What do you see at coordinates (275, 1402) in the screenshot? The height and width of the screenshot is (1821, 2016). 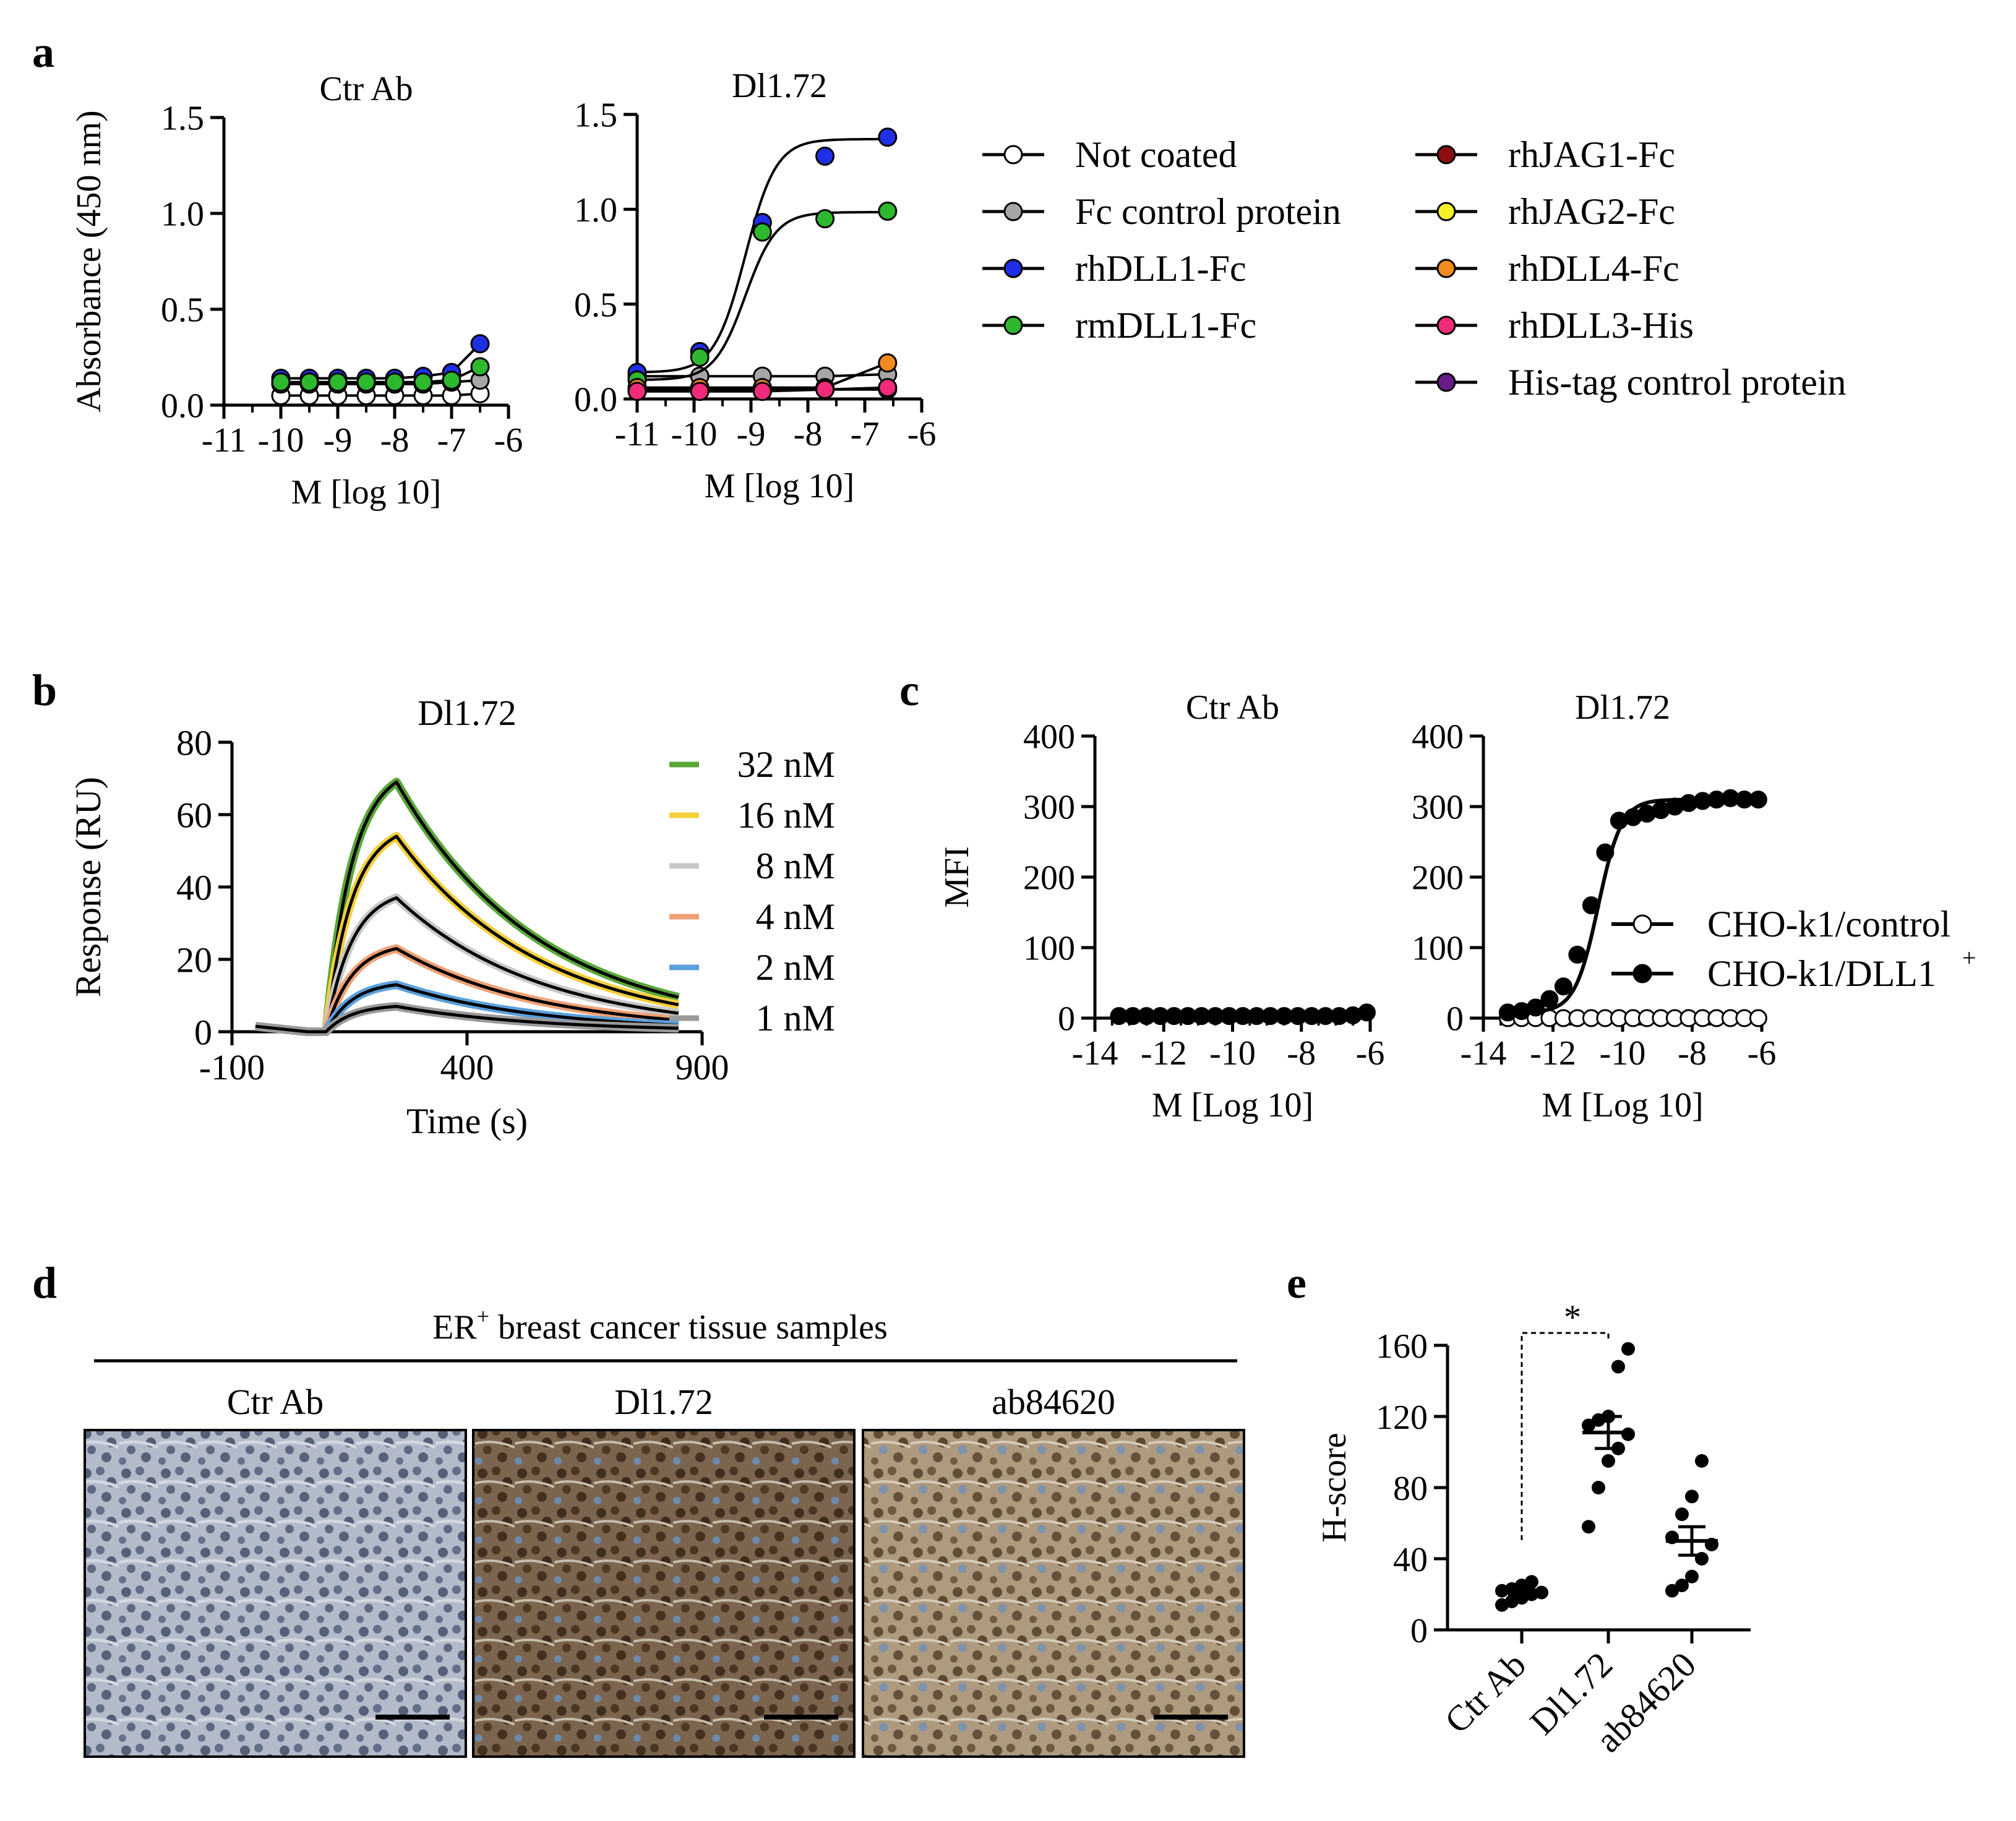 I see `tissue-column-label: Ctr Ab` at bounding box center [275, 1402].